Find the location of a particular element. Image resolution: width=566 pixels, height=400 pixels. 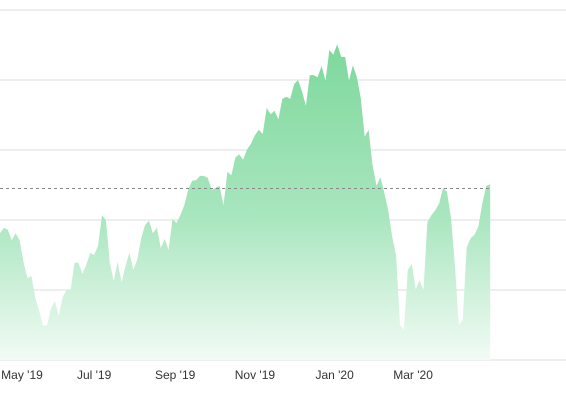

x-tick-label: Jul '19 is located at coordinates (94, 375).